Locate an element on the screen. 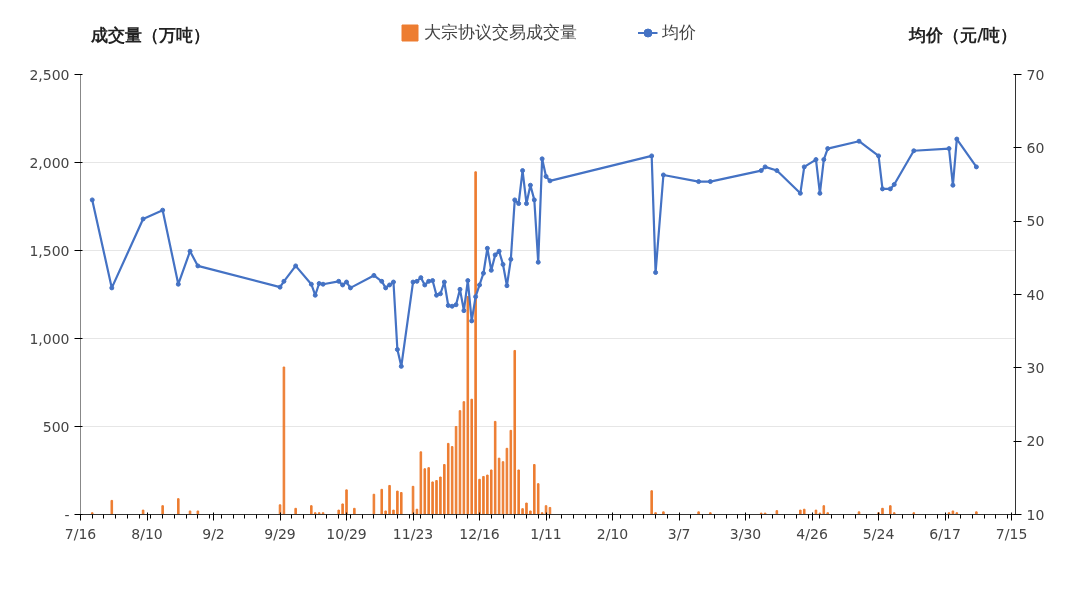 This screenshot has width=1080, height=596. x-tick-label: 12/16 is located at coordinates (479, 533).